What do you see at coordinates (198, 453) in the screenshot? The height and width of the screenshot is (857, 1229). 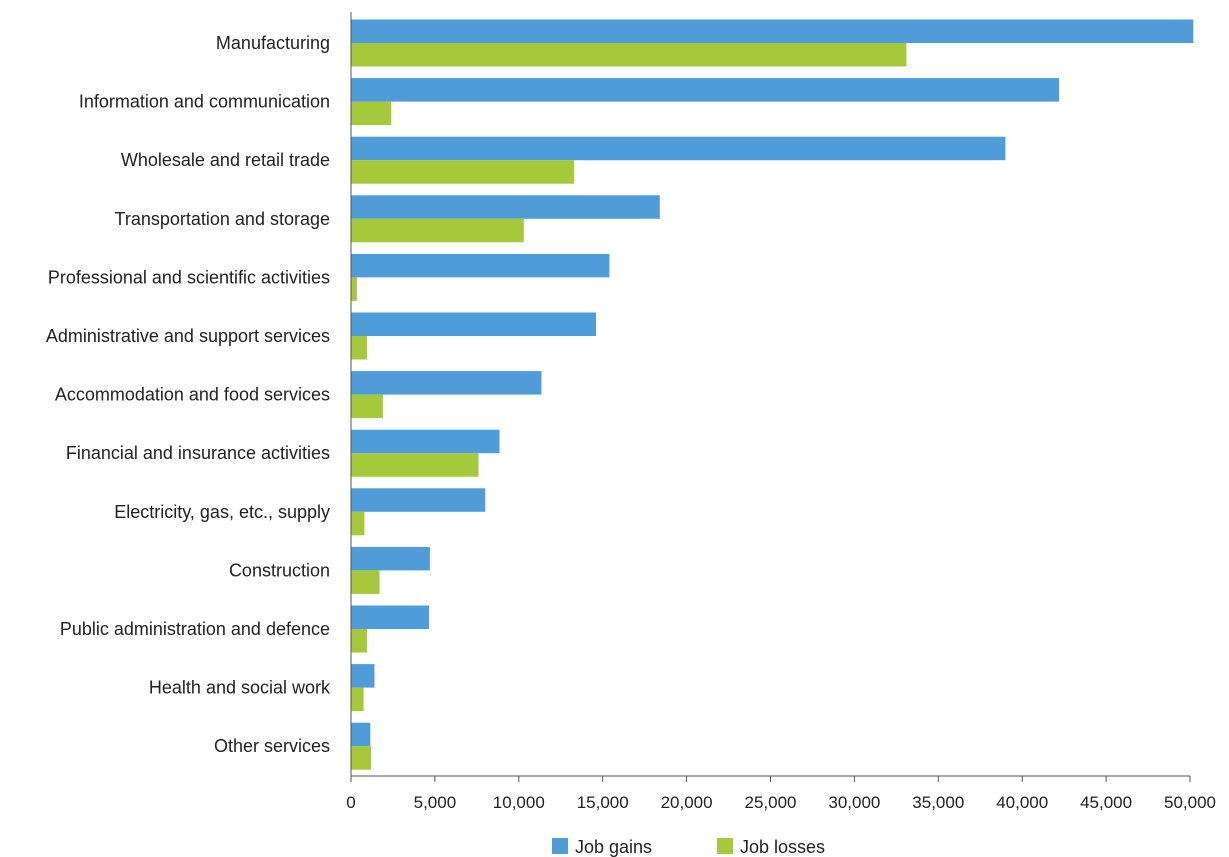 I see `category-label: Financial and insurance activities` at bounding box center [198, 453].